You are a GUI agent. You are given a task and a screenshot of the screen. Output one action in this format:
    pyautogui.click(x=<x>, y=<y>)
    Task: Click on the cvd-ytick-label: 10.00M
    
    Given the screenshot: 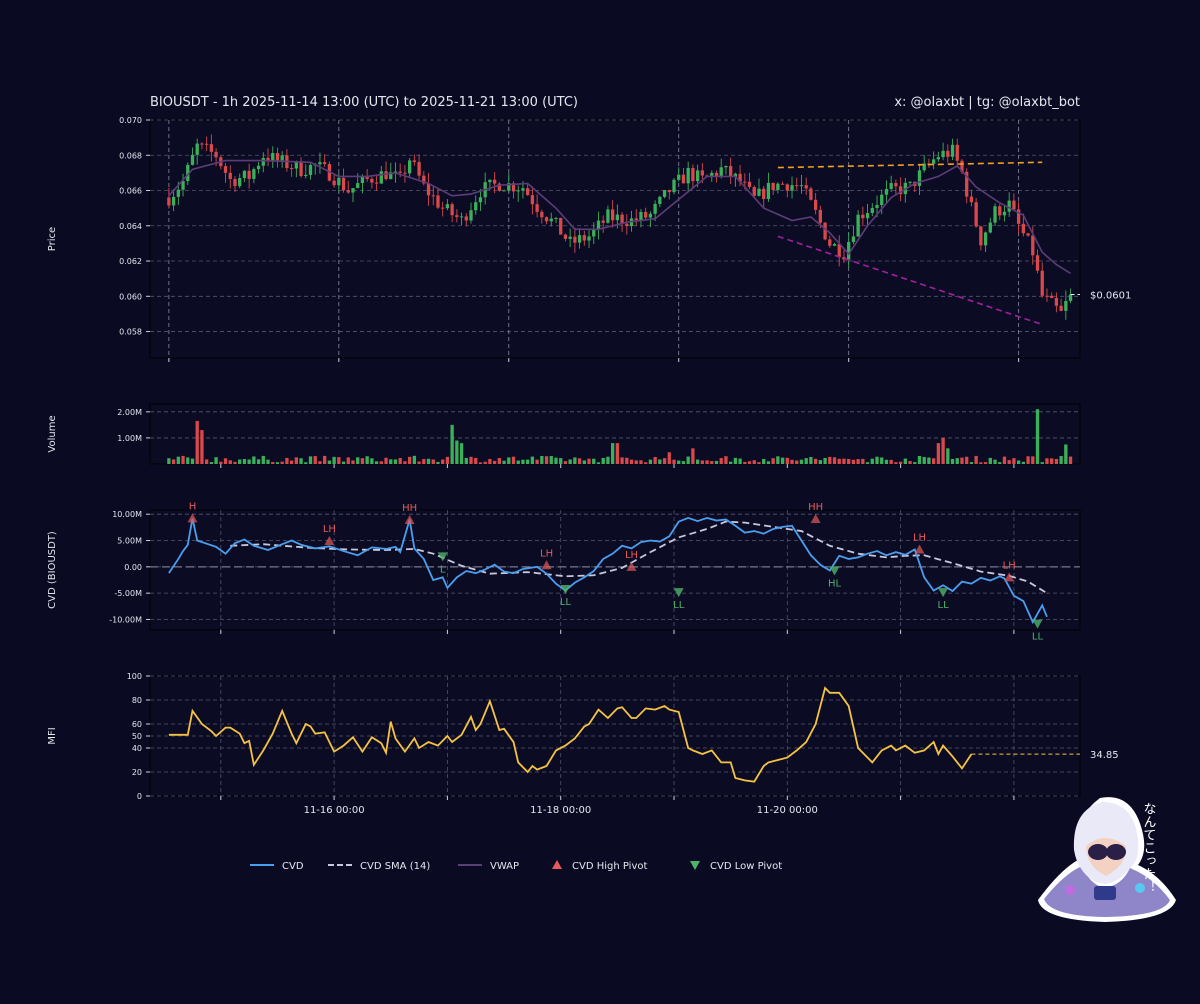 What is the action you would take?
    pyautogui.click(x=127, y=514)
    